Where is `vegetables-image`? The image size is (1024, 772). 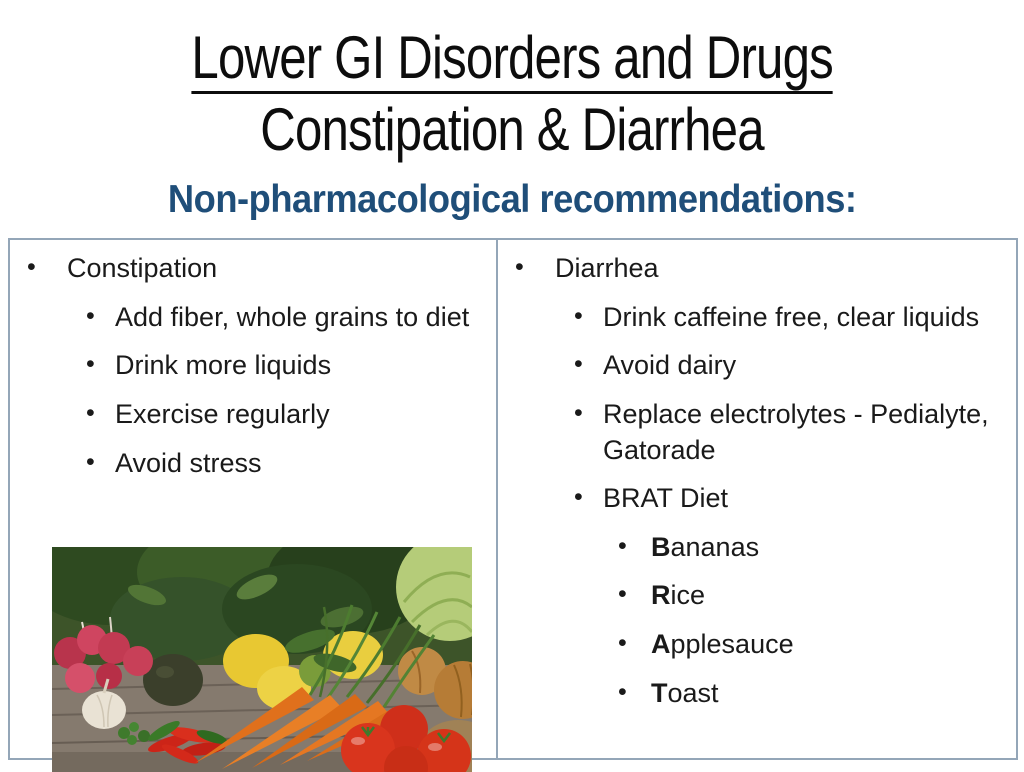
vegetables-image is located at coordinates (262, 659).